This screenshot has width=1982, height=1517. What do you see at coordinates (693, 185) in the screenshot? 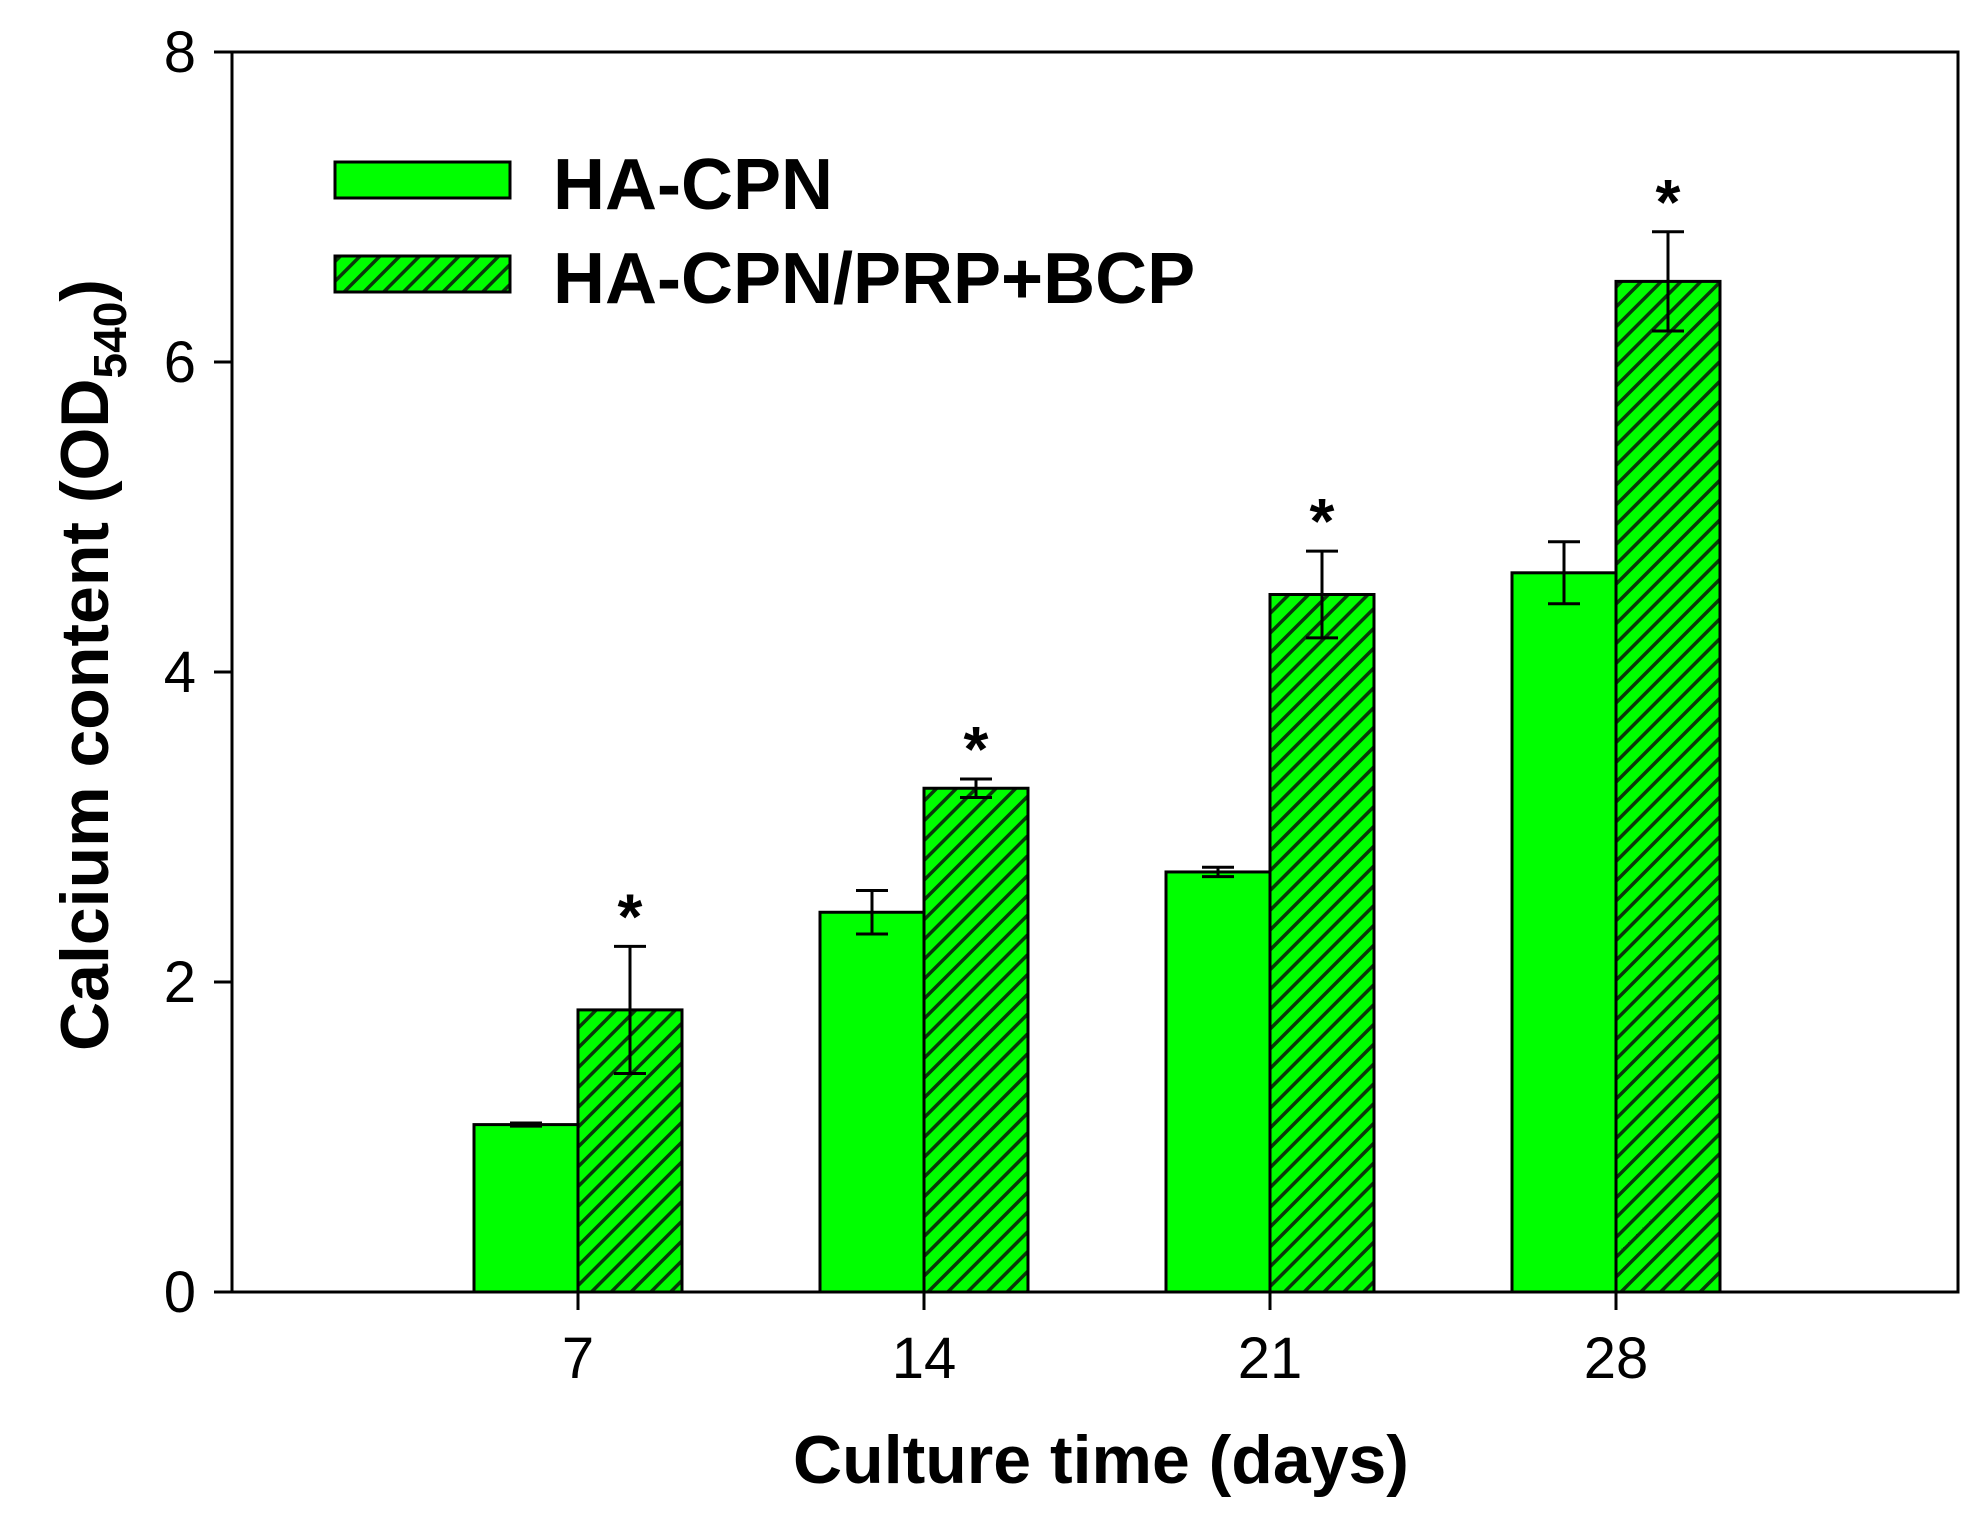
I see `legend-label-ha-cpn: HA-CPN` at bounding box center [693, 185].